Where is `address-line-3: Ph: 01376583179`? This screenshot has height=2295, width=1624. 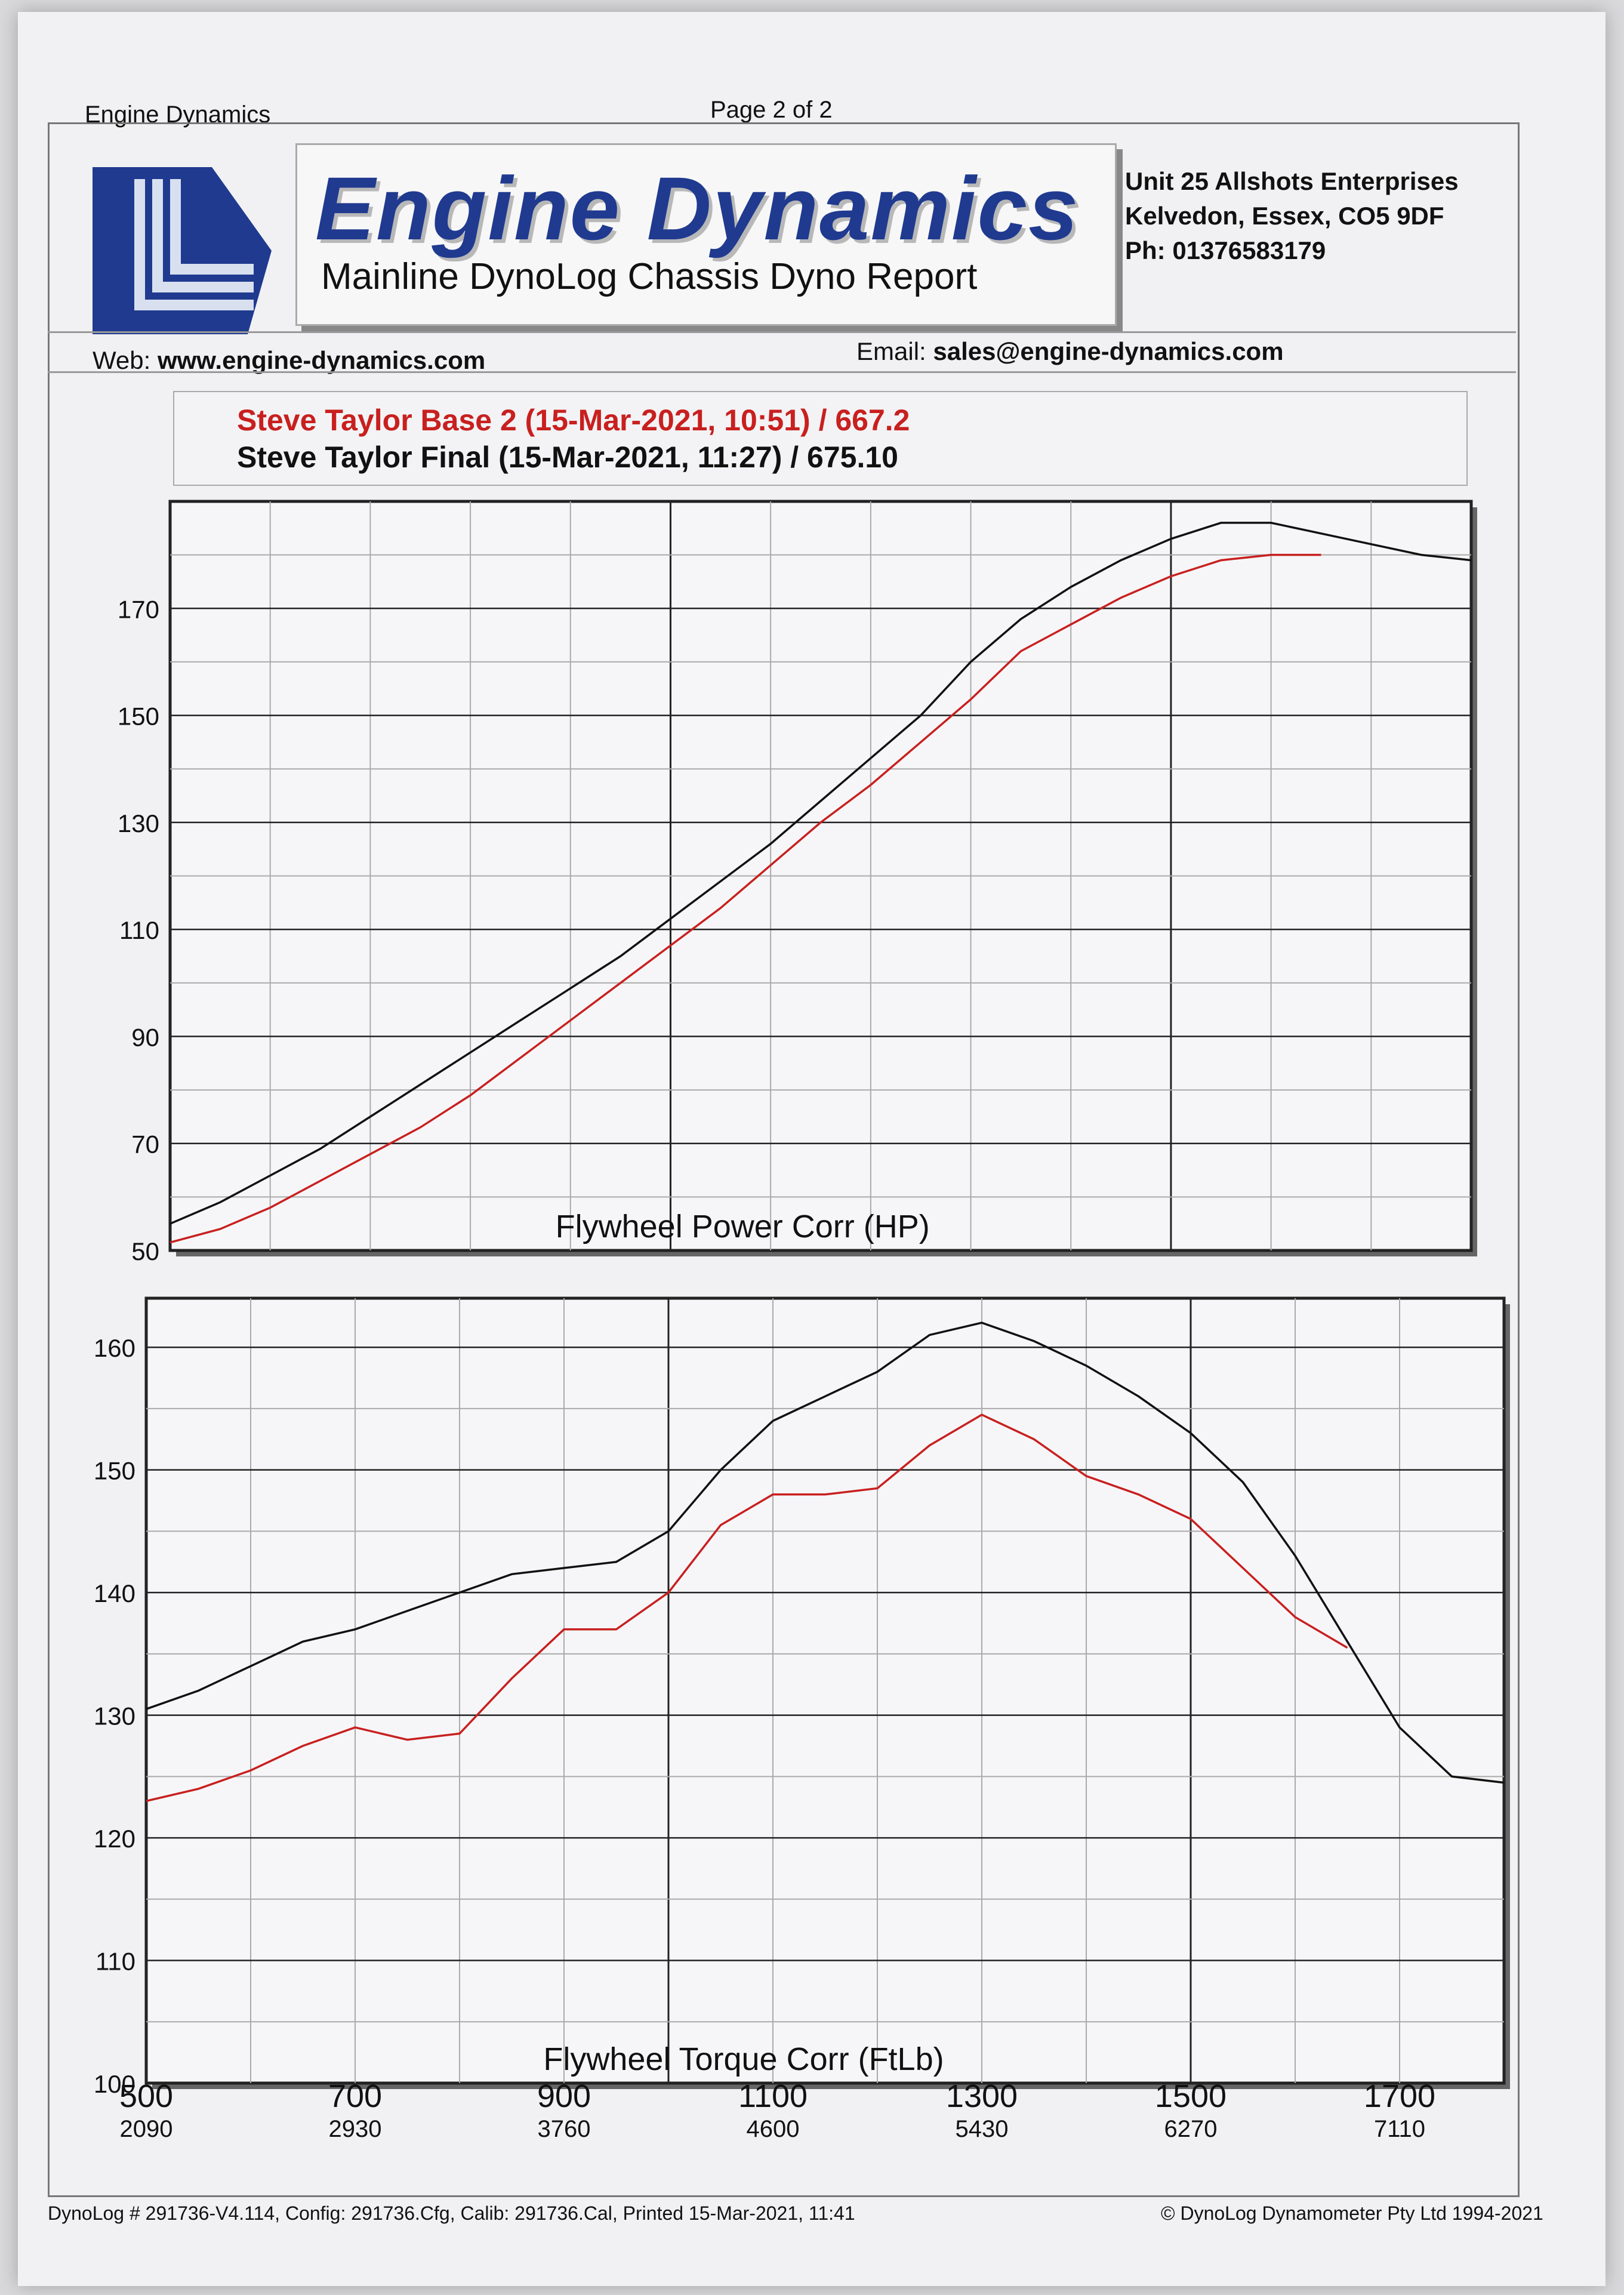
address-line-3: Ph: 01376583179 is located at coordinates (1225, 250).